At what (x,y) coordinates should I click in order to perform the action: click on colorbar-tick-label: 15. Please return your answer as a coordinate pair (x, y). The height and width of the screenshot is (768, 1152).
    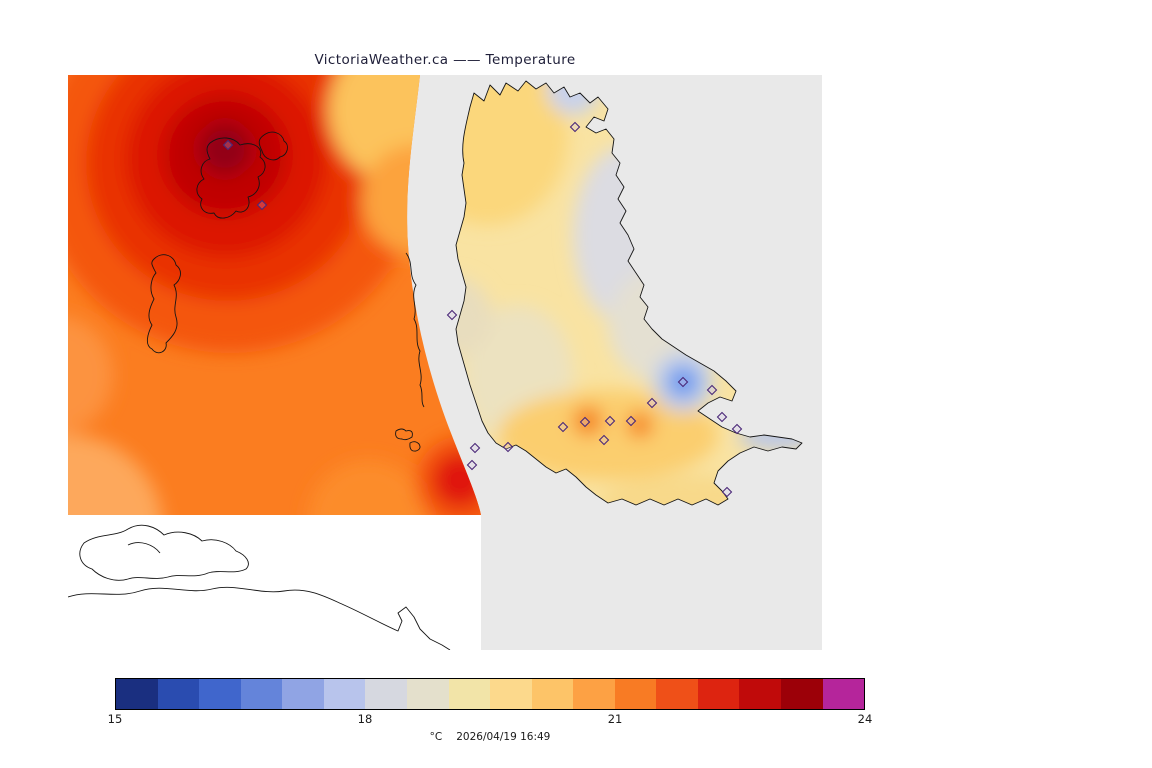
    Looking at the image, I should click on (115, 719).